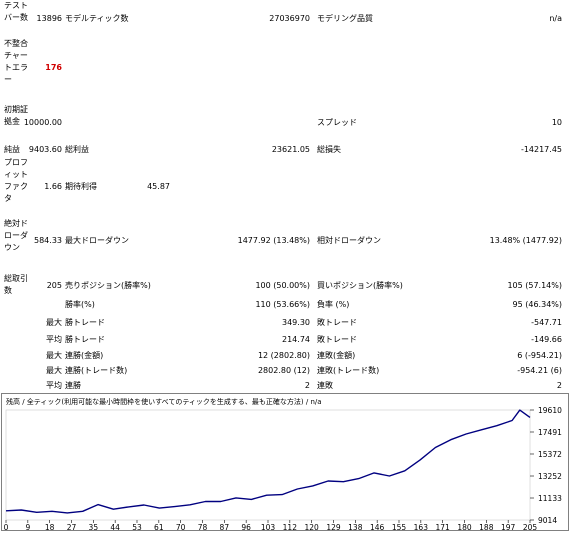 This screenshot has width=573, height=547. Describe the element at coordinates (12, 149) in the screenshot. I see `net-label: 純益` at that location.